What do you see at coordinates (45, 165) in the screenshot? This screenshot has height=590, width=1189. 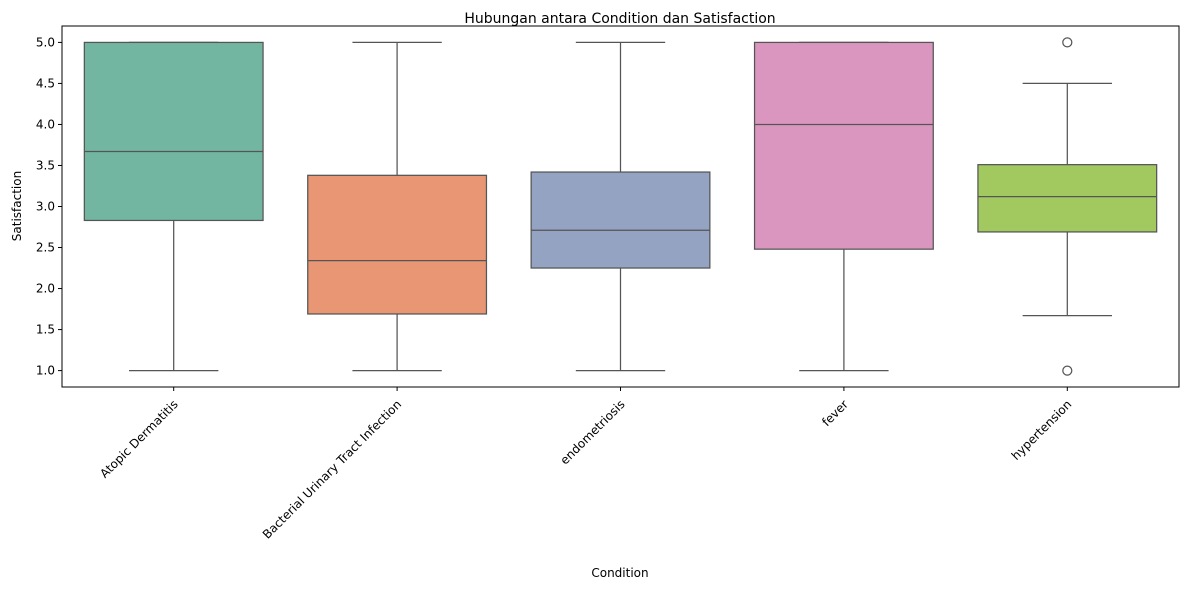 I see `y-tick-label: 3.5` at bounding box center [45, 165].